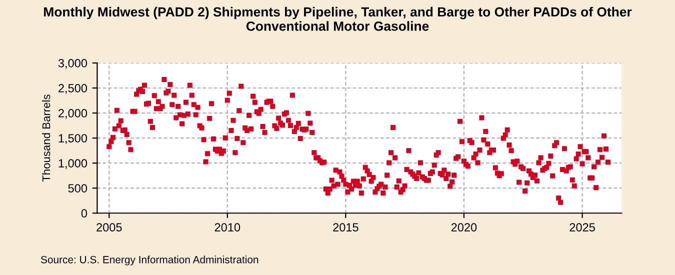 The height and width of the screenshot is (275, 675). What do you see at coordinates (84, 213) in the screenshot?
I see `y-tick-label: 0` at bounding box center [84, 213].